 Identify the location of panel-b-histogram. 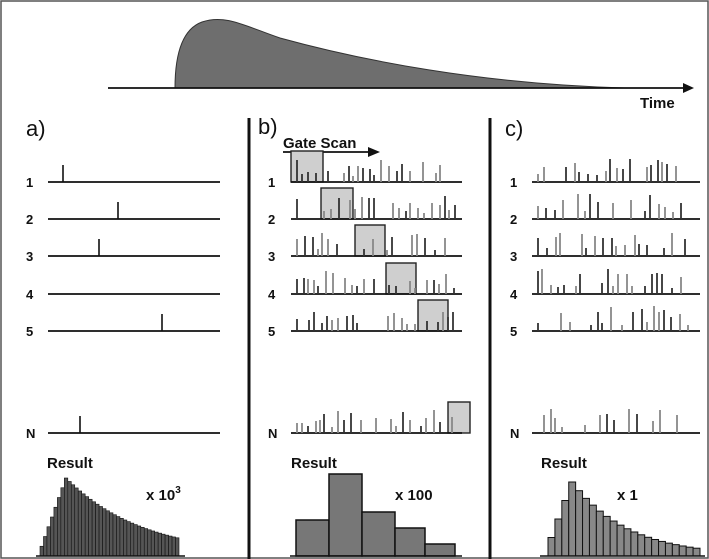
(376, 515).